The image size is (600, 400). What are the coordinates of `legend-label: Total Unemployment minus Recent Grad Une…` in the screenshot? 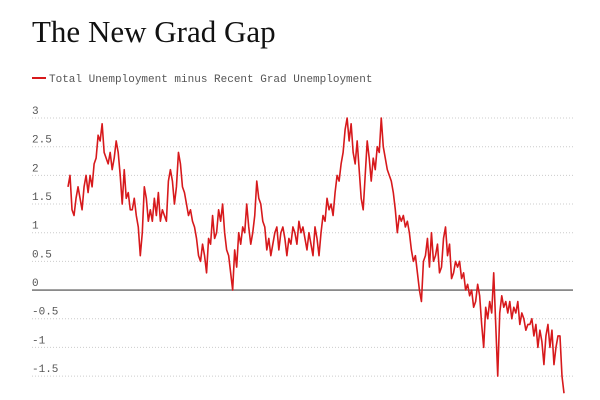 It's located at (210, 80).